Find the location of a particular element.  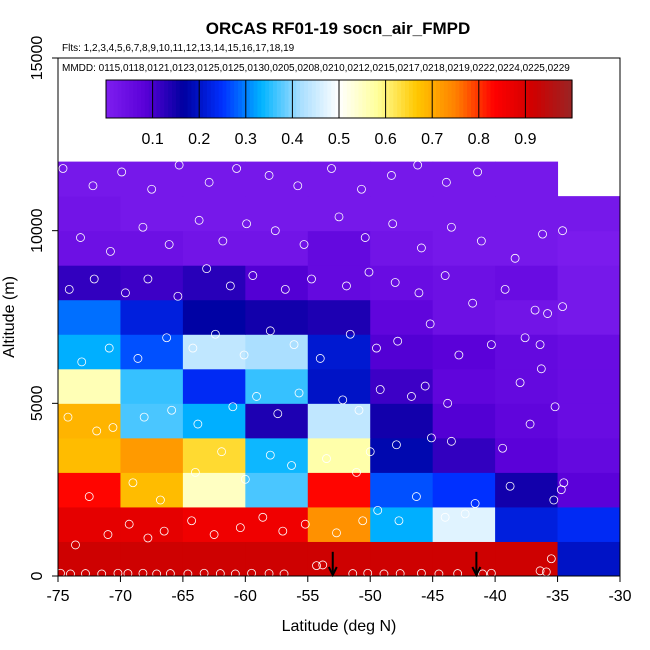

x-tick-label: -60 is located at coordinates (245, 596).